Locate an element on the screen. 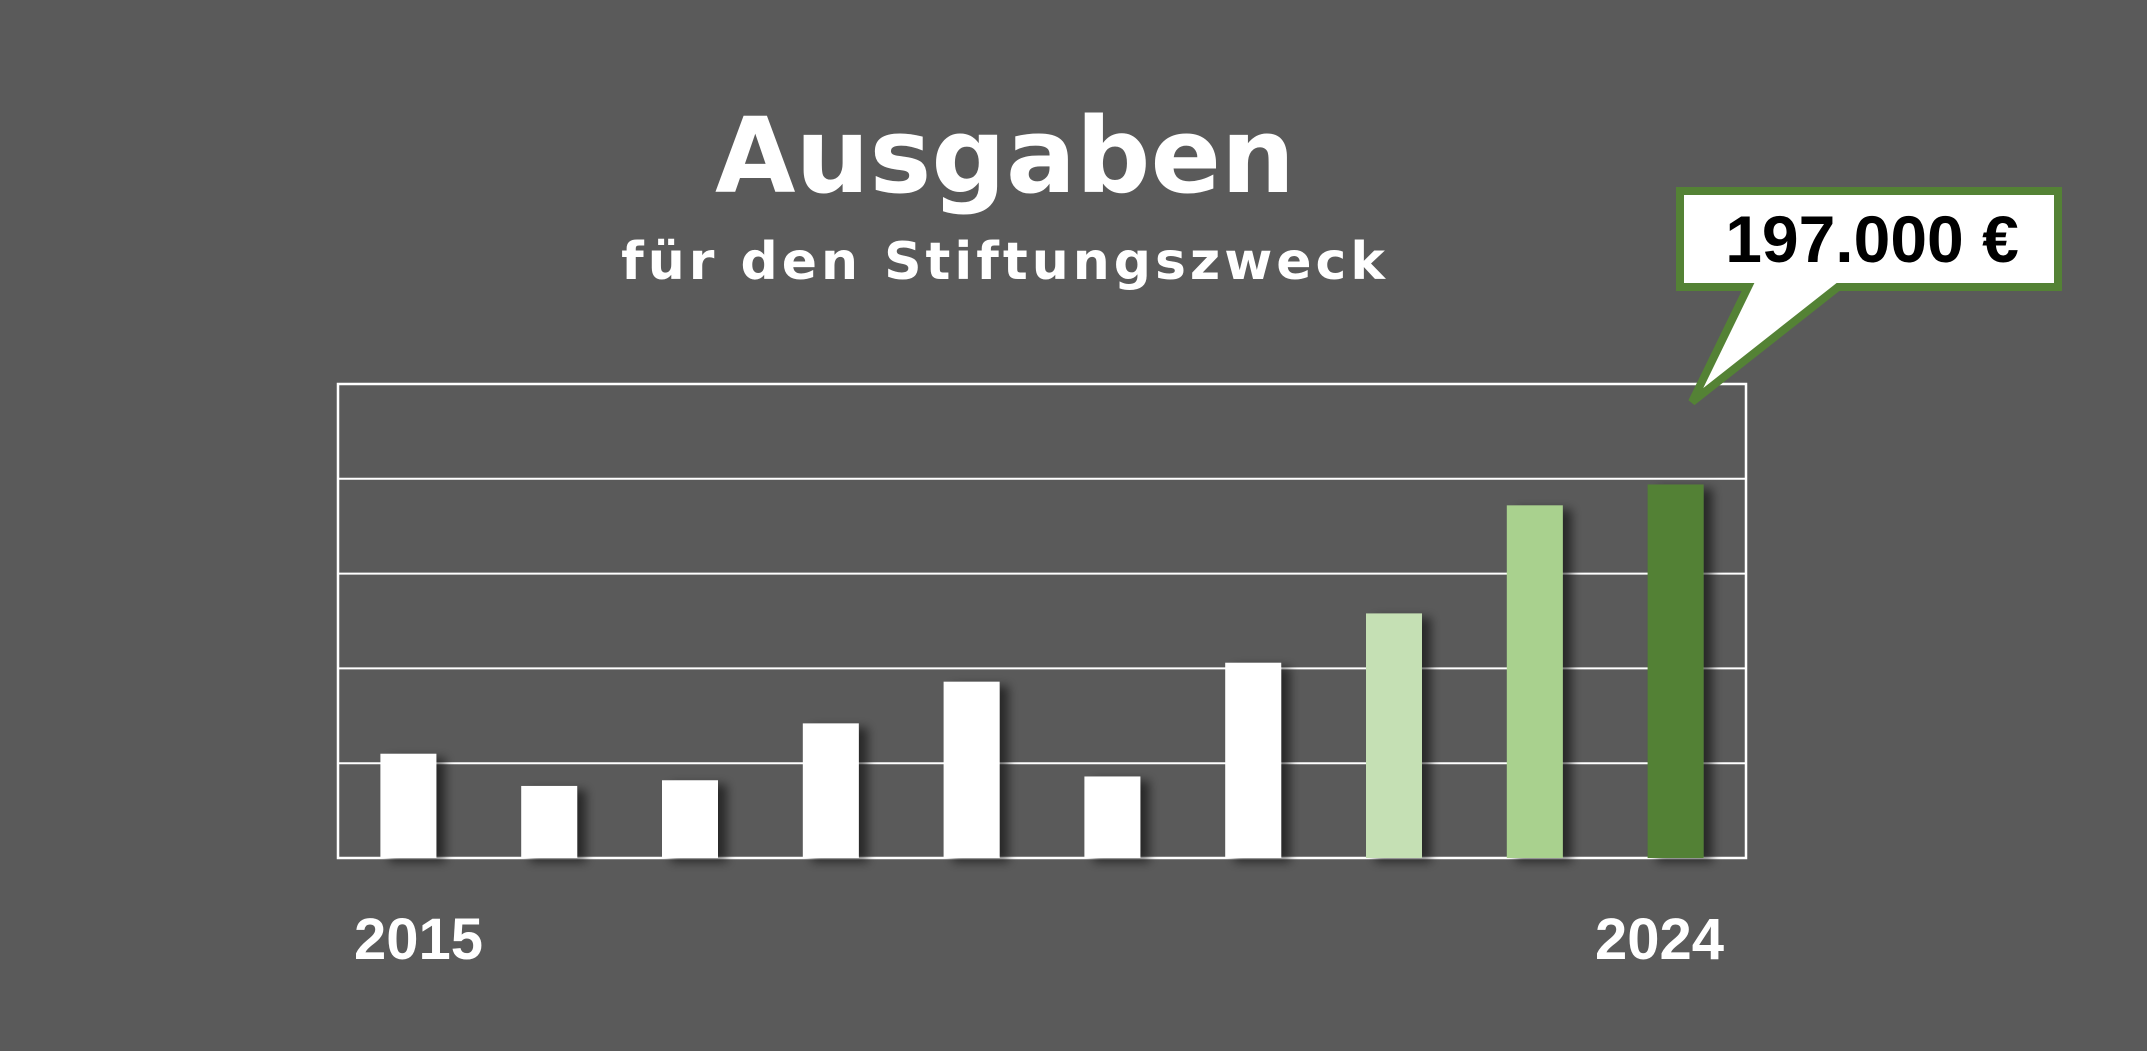  bar-2021 is located at coordinates (1253, 760).